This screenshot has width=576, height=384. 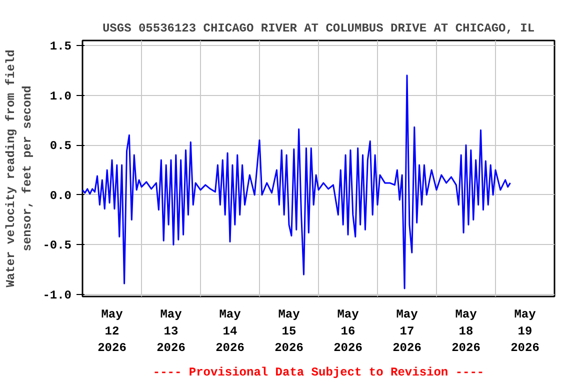 What do you see at coordinates (318, 373) in the screenshot?
I see `text: ---- Provisional Data Subject to Revision ----` at bounding box center [318, 373].